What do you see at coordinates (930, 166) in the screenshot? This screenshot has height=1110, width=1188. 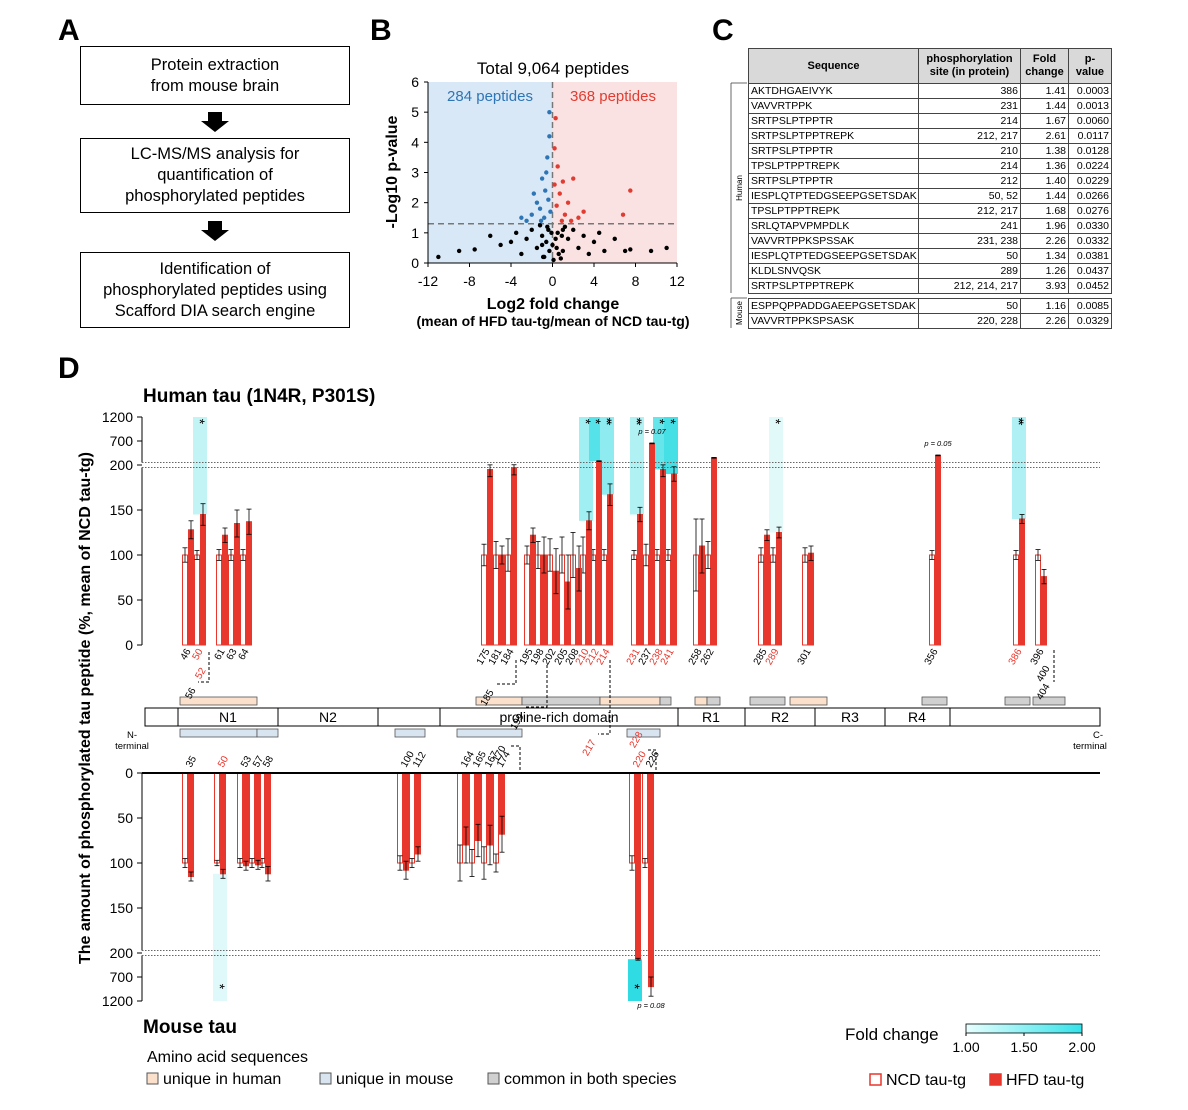 I see `table-row: TPSLPTPPTREPK 214 1.36 0.0224` at bounding box center [930, 166].